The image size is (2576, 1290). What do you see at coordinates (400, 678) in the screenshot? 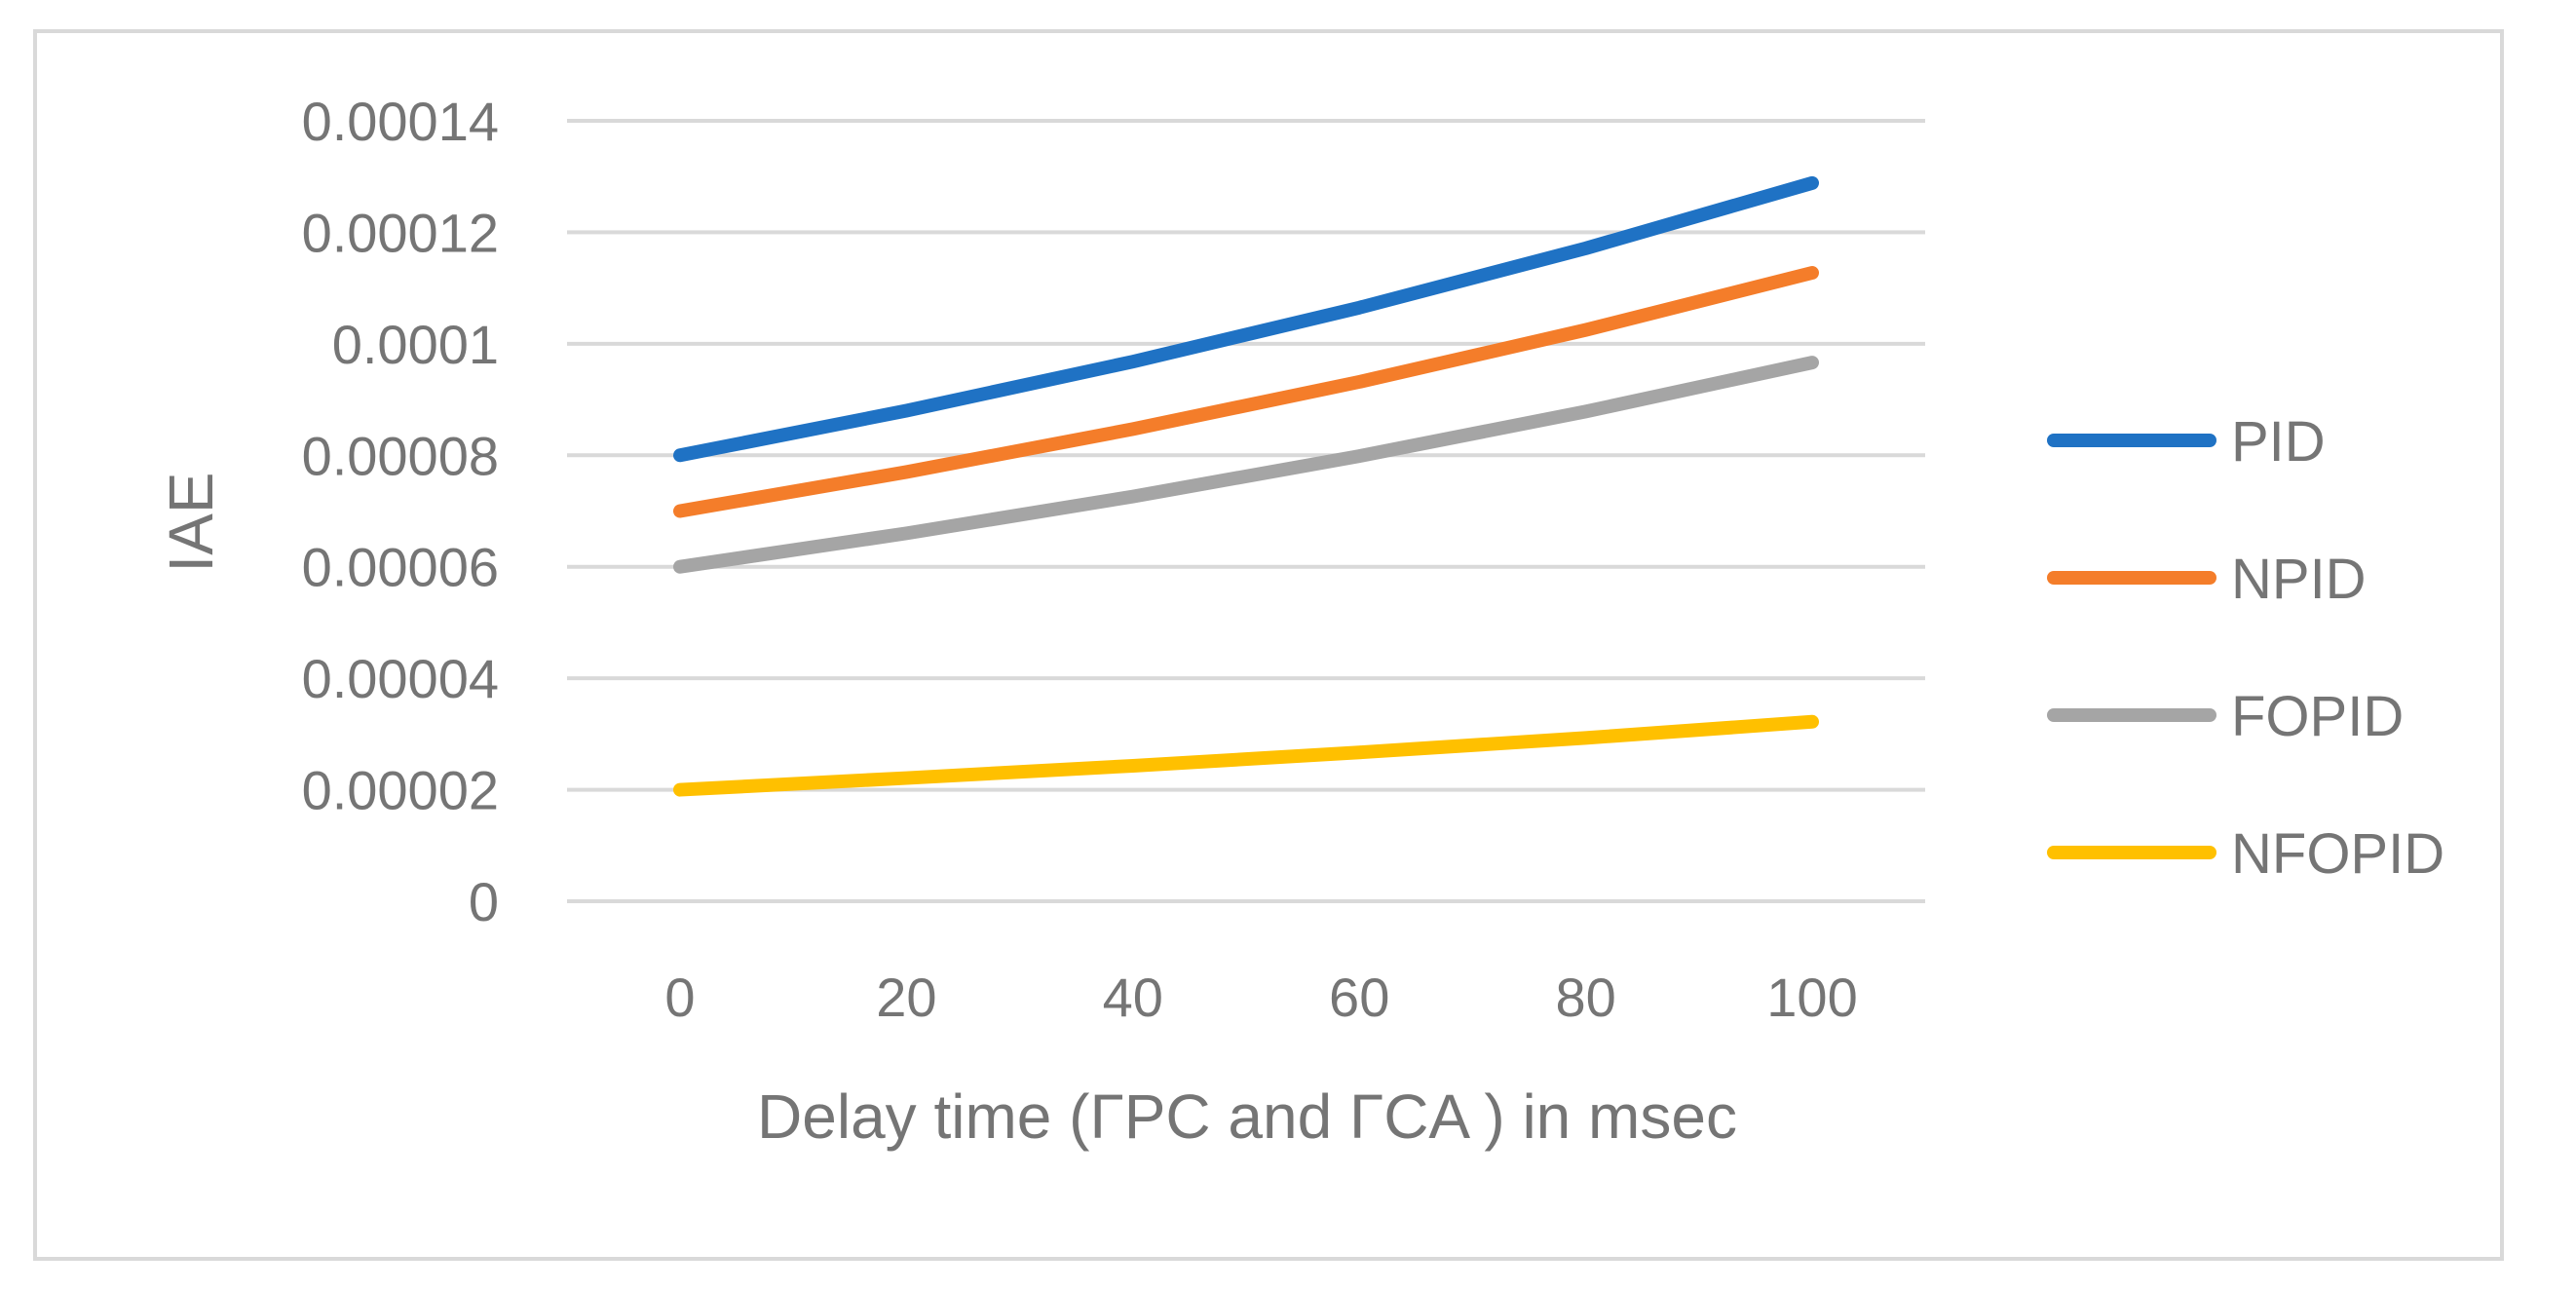
I see `y-tick-label: 0.00004` at bounding box center [400, 678].